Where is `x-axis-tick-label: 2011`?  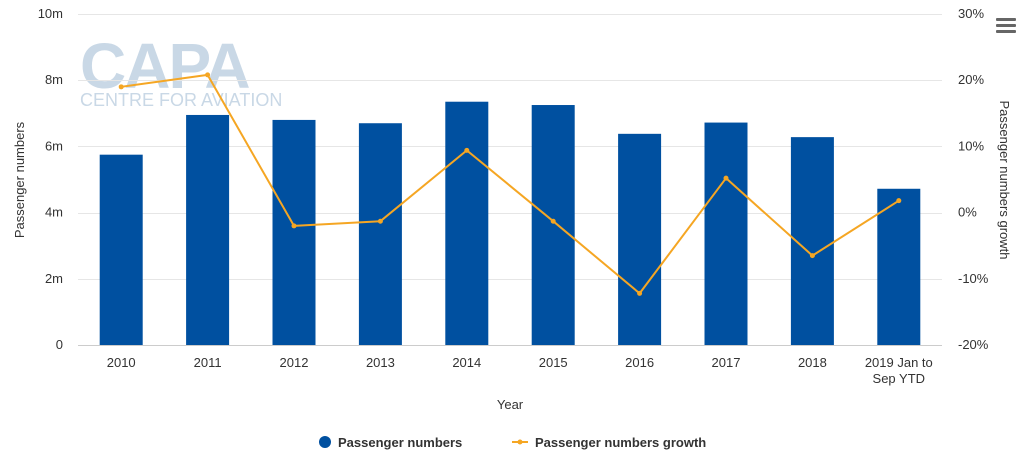 x-axis-tick-label: 2011 is located at coordinates (208, 362).